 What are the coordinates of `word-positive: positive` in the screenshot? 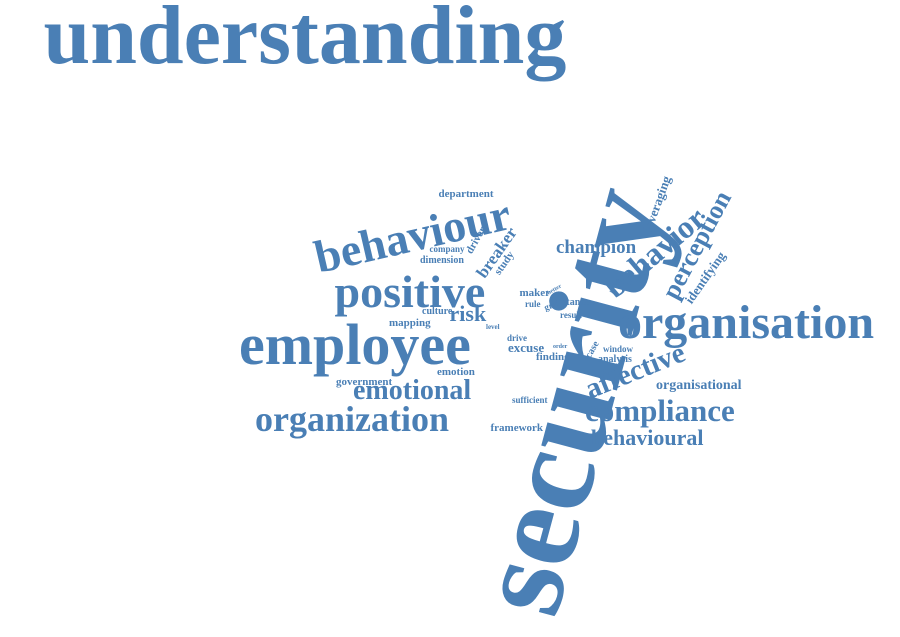 It's located at (410, 291).